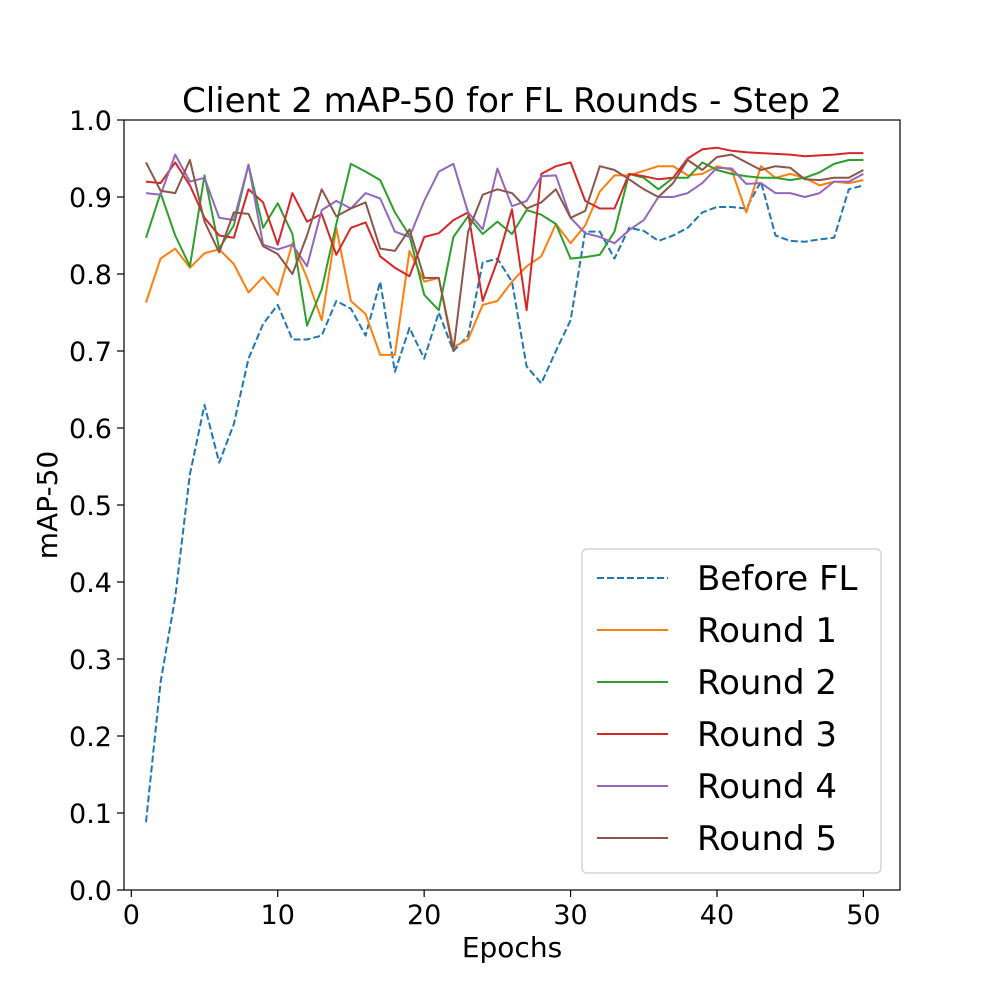 This screenshot has width=1000, height=1004. Describe the element at coordinates (512, 101) in the screenshot. I see `chart-title: Client 2 mAP-50 for FL Rounds - Step 2` at that location.